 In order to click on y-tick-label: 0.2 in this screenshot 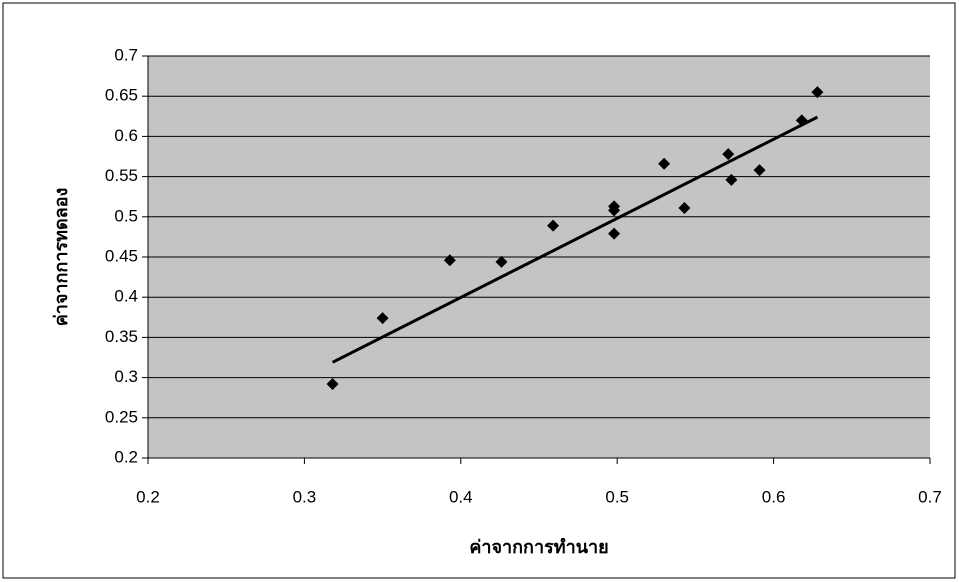, I will do `click(126, 456)`.